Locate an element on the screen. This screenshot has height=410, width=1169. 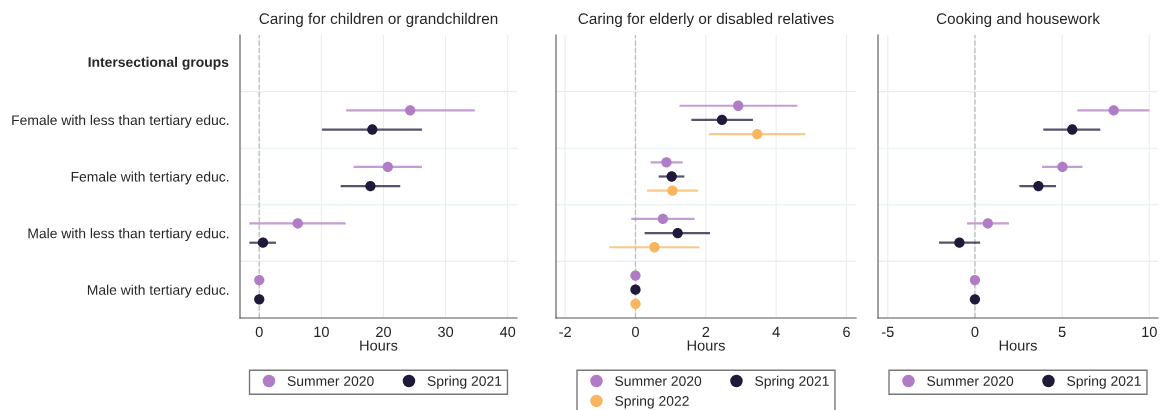
x-tick-label: 5 is located at coordinates (1062, 332).